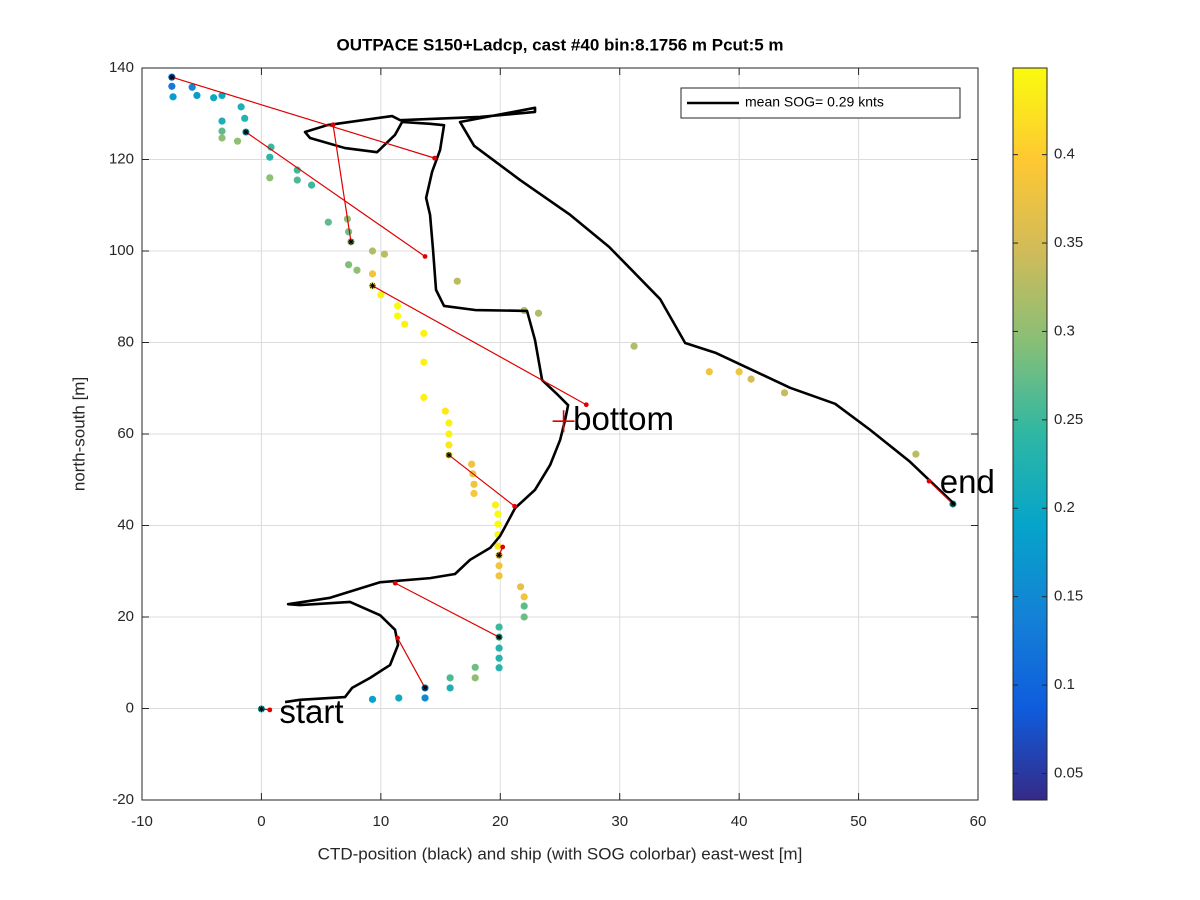 This screenshot has height=900, width=1200. What do you see at coordinates (1068, 596) in the screenshot?
I see `colorbar-tick-label: 0.15` at bounding box center [1068, 596].